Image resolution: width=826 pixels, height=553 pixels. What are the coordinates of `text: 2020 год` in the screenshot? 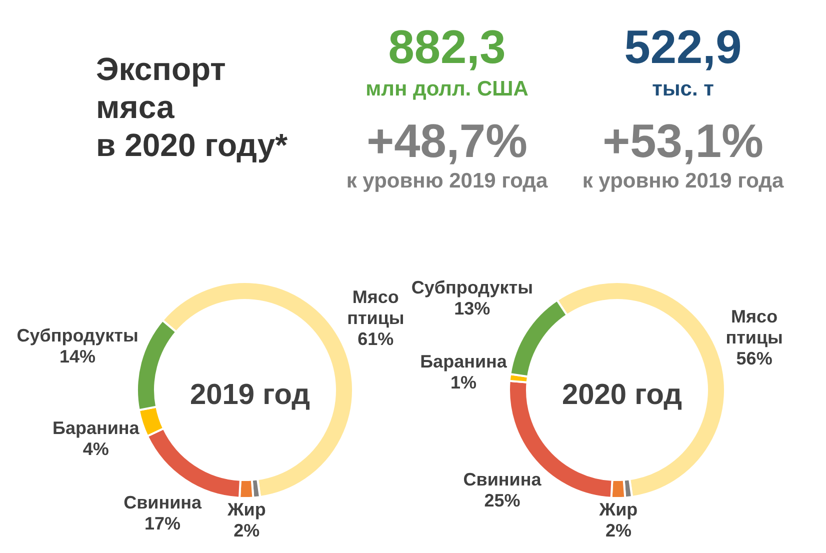 It's located at (622, 395).